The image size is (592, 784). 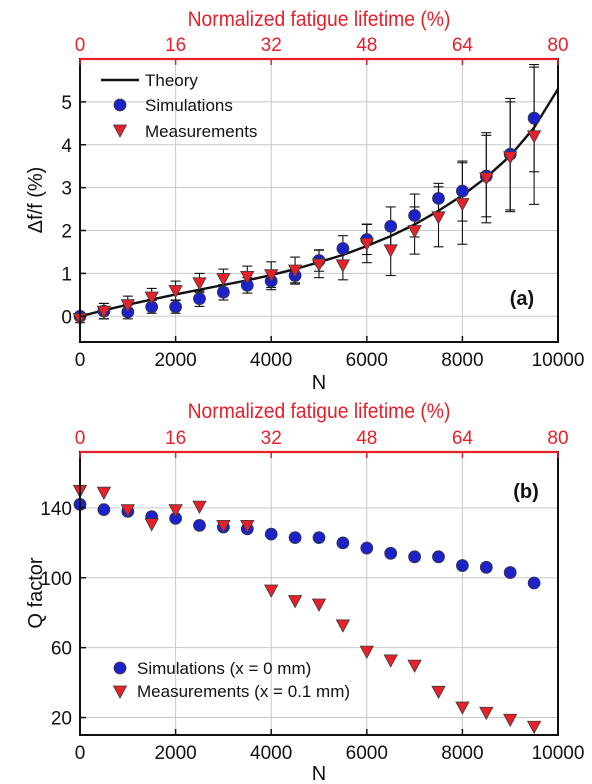 What do you see at coordinates (367, 753) in the screenshot?
I see `x-tick-label: 6000` at bounding box center [367, 753].